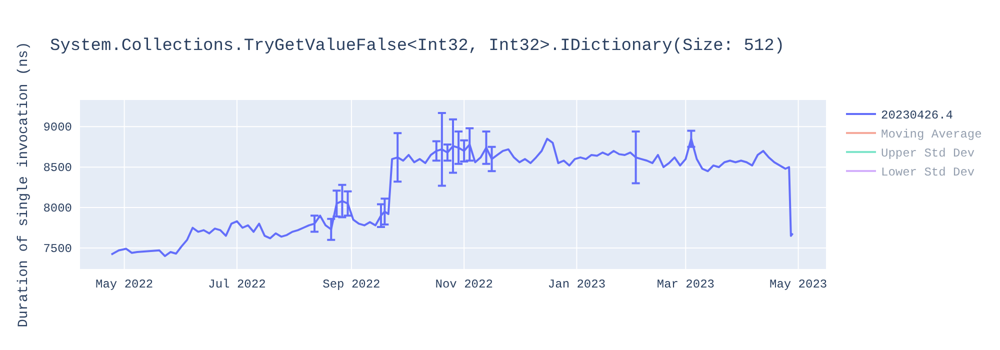 The image size is (1000, 350). What do you see at coordinates (57, 208) in the screenshot?
I see `y-tick-label: 8000` at bounding box center [57, 208].